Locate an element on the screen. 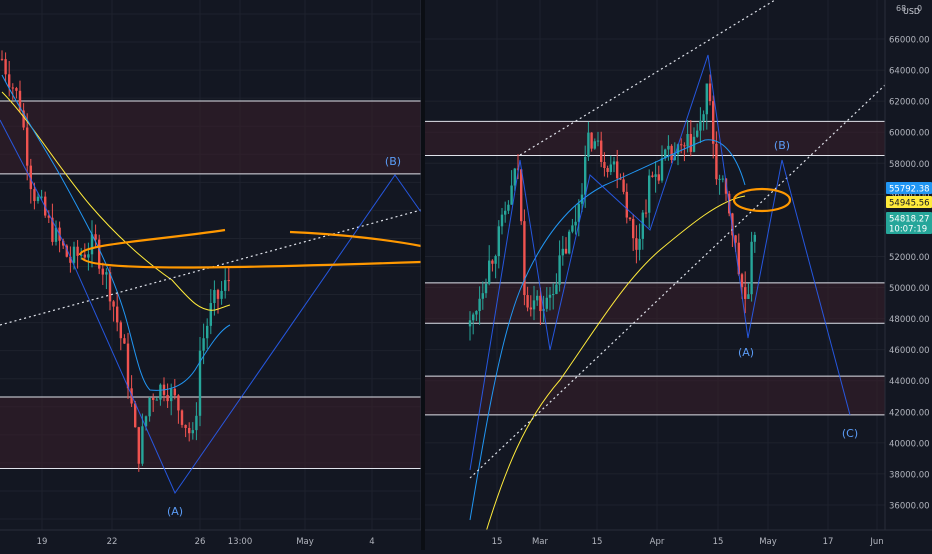 This screenshot has width=932, height=554. time-tick-label: 13:00 is located at coordinates (240, 542).